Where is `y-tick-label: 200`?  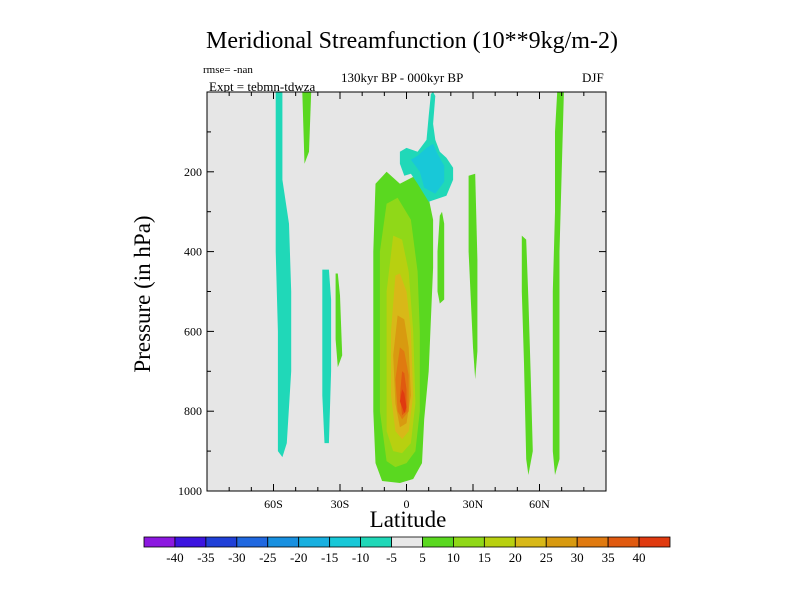
y-tick-label: 200 is located at coordinates (193, 172).